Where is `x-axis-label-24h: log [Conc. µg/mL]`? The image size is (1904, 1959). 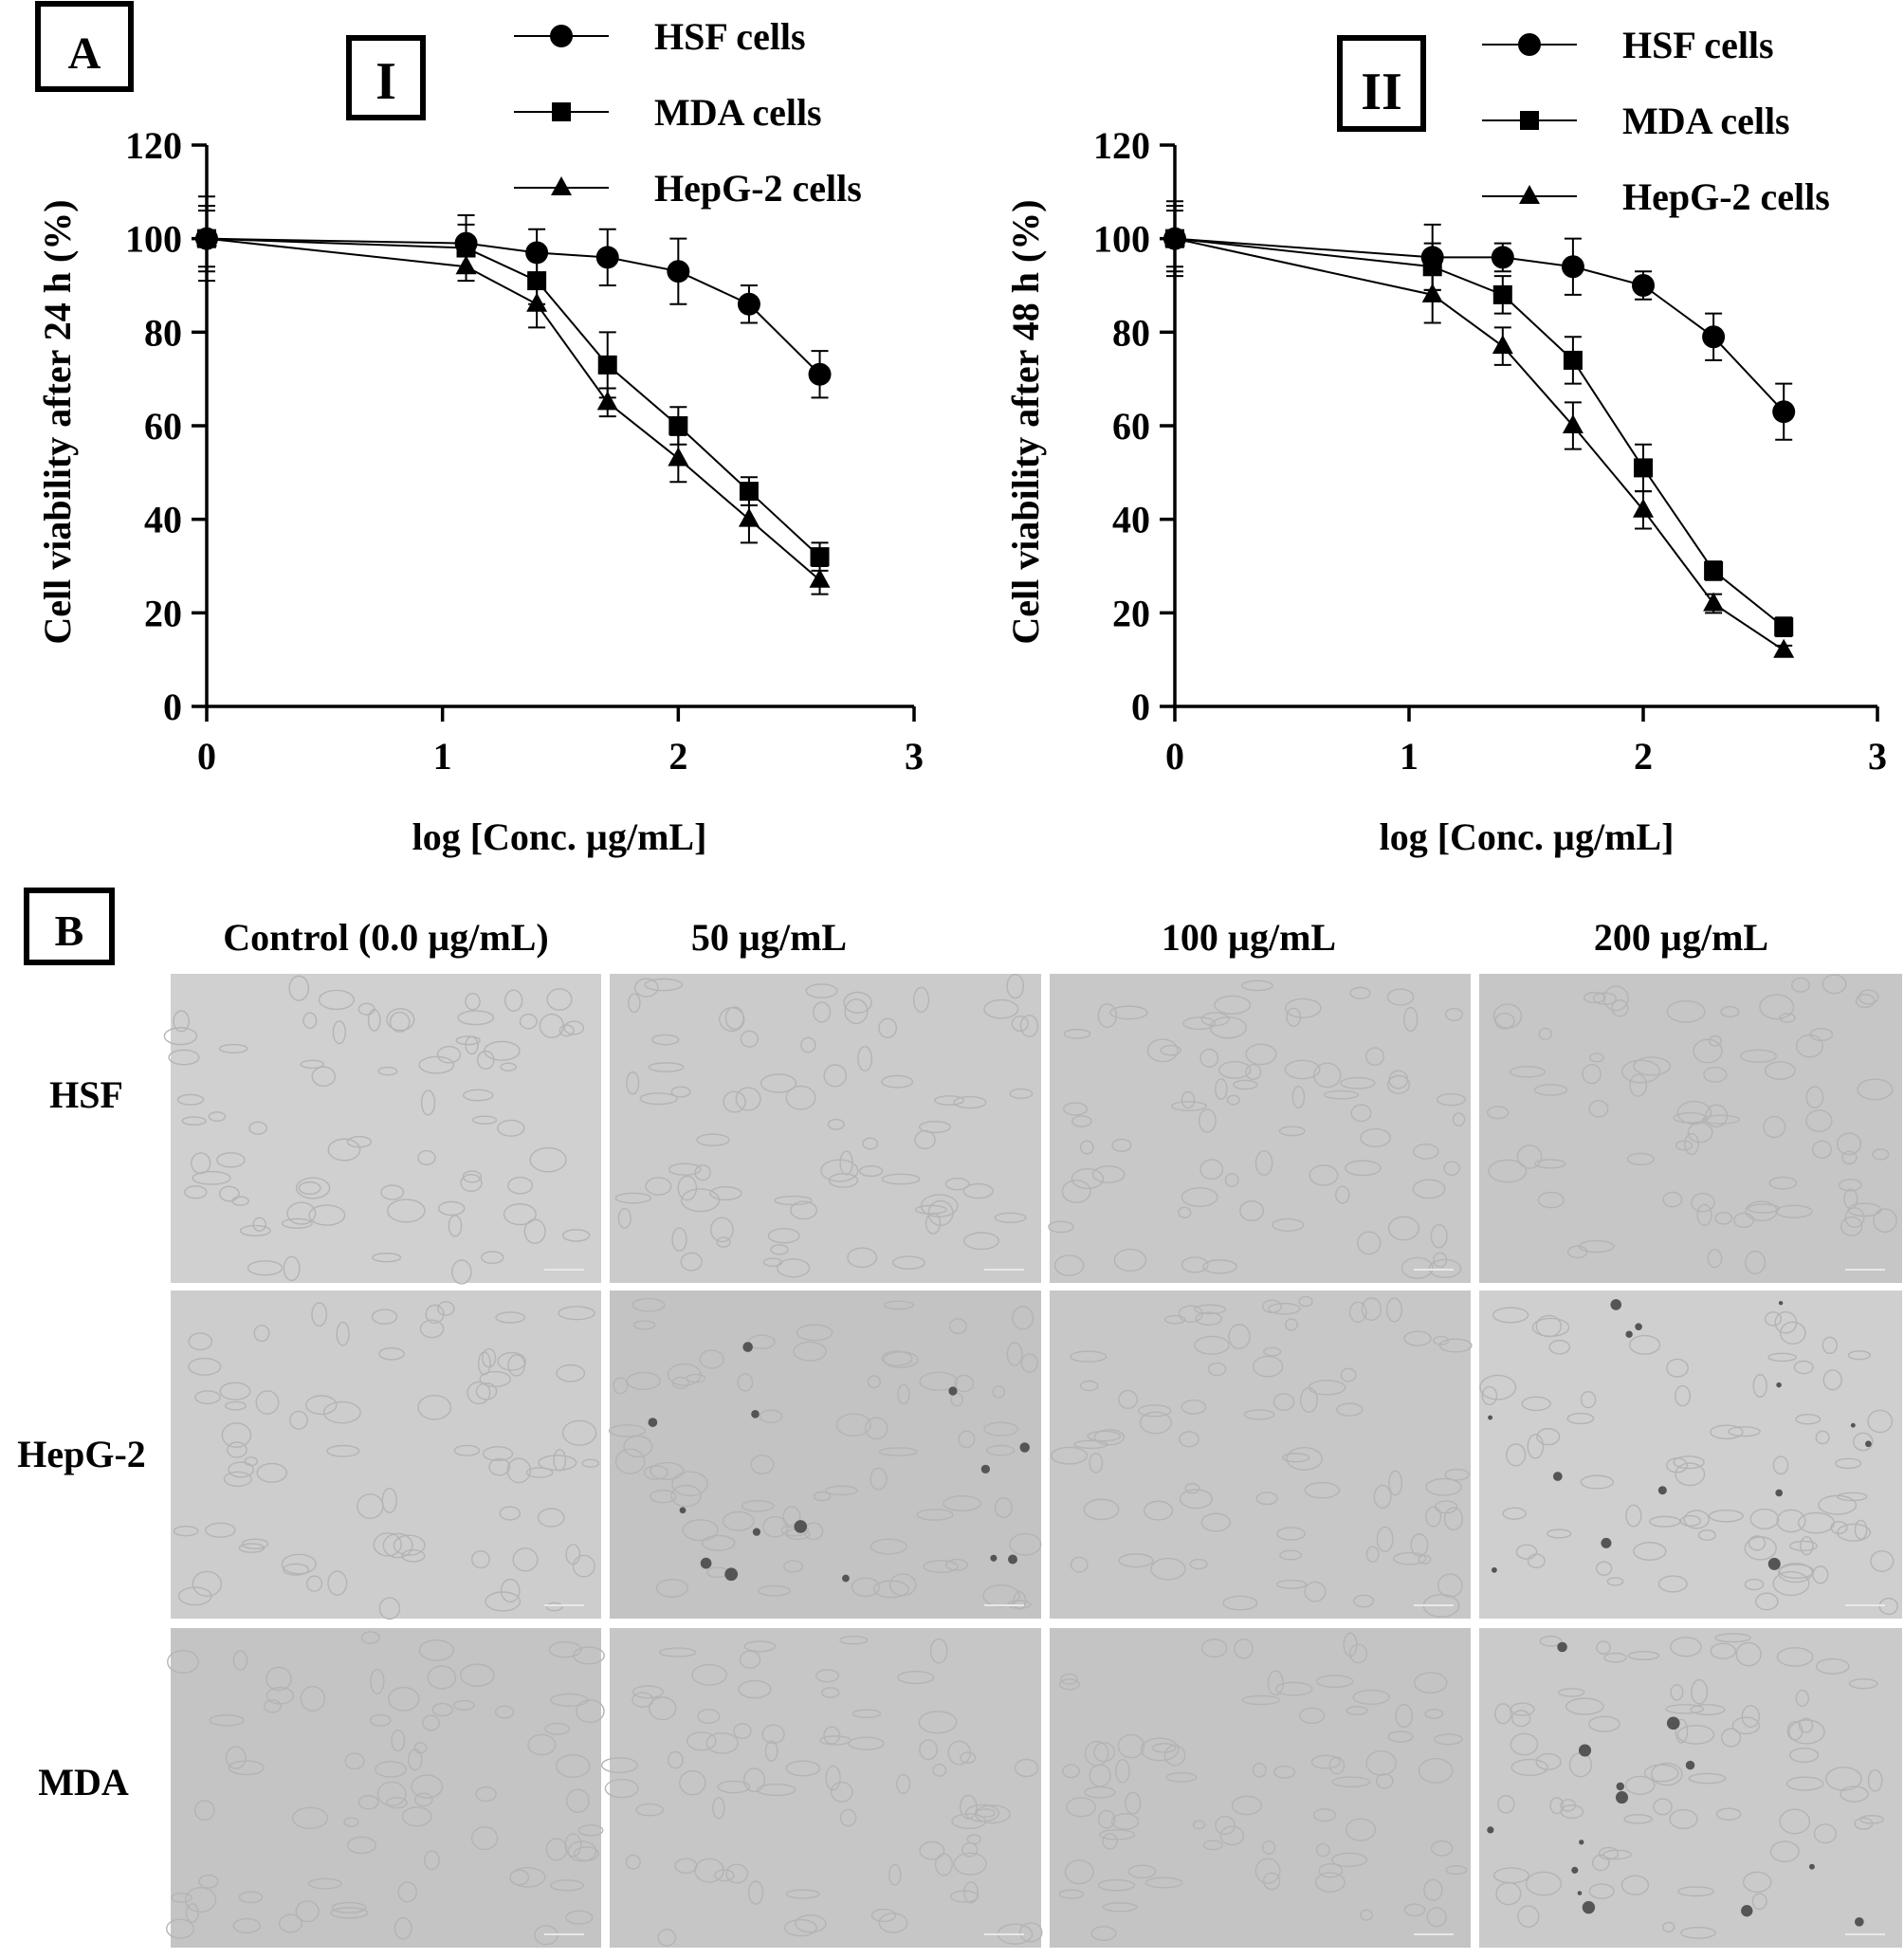 x-axis-label-24h: log [Conc. µg/mL] is located at coordinates (559, 837).